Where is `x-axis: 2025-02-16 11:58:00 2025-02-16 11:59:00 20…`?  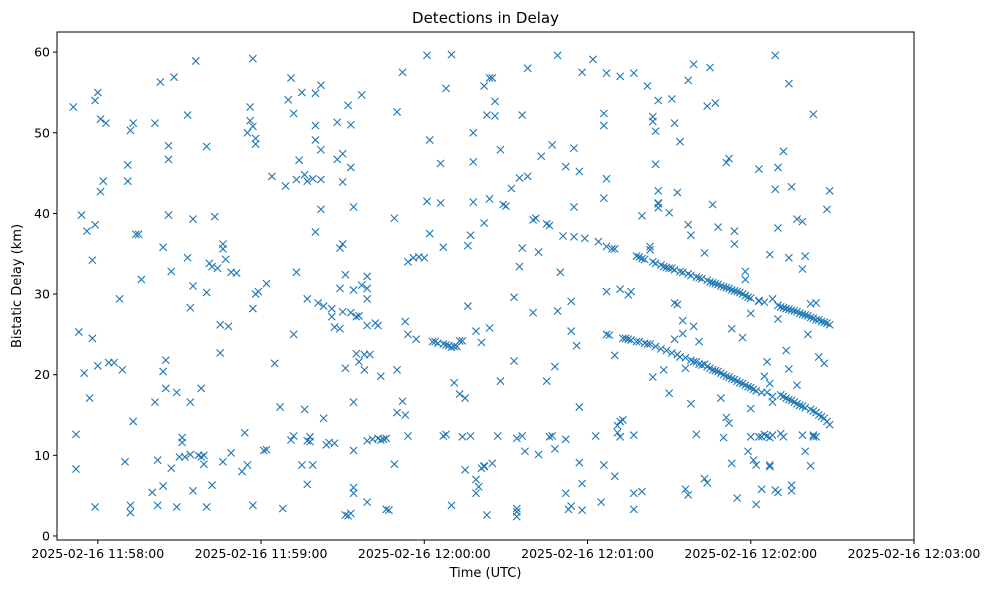
x-axis: 2025-02-16 11:58:00 2025-02-16 11:59:00 20… is located at coordinates (505, 550).